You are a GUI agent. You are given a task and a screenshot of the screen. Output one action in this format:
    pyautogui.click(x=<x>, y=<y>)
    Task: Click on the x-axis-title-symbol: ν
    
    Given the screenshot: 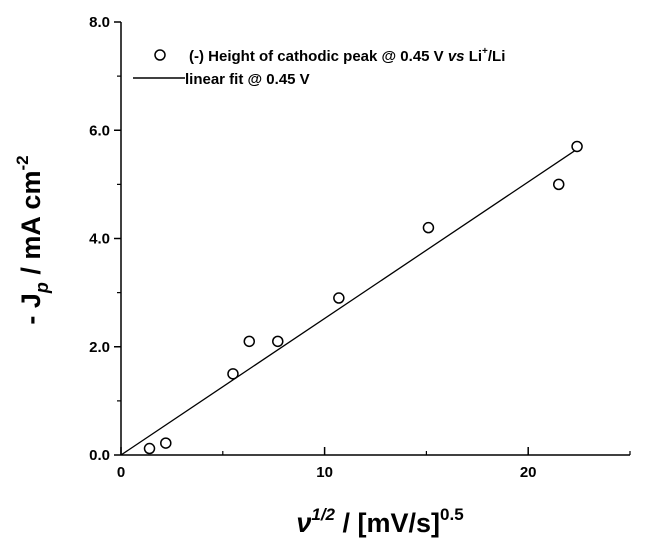 What is the action you would take?
    pyautogui.click(x=303, y=523)
    